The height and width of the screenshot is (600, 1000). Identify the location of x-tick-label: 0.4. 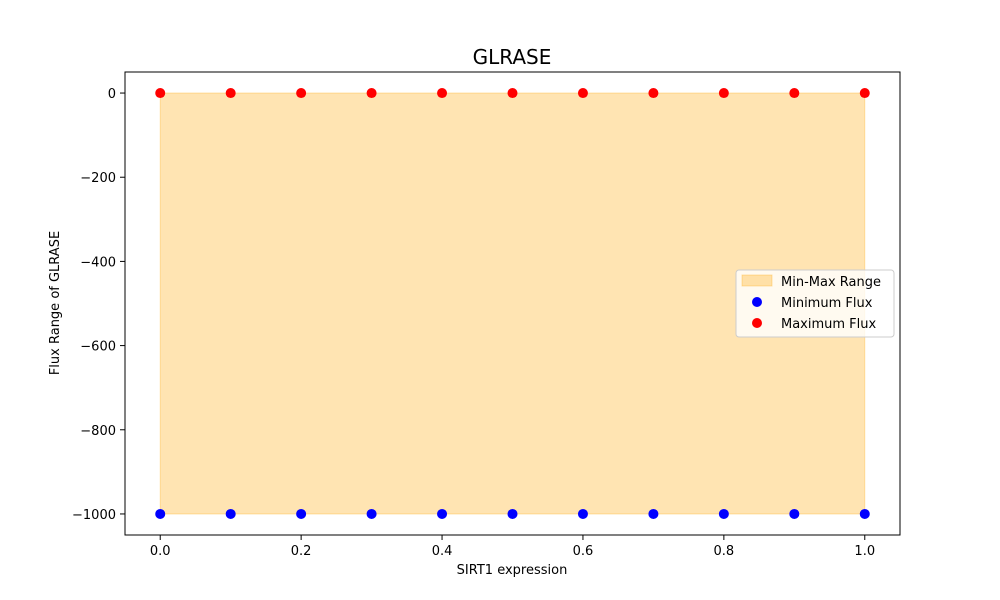
(442, 551).